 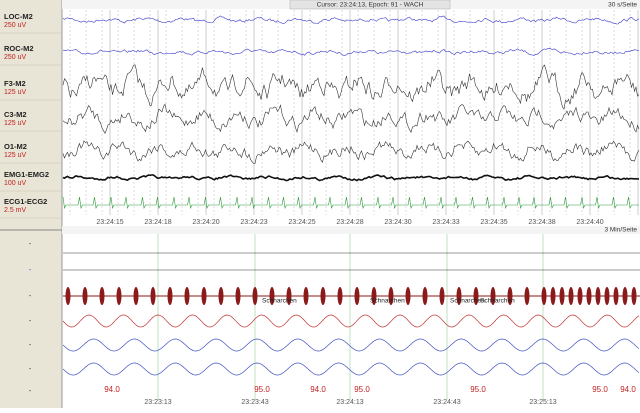 I want to click on channel-gain: 2.5 mV, so click(x=15, y=210).